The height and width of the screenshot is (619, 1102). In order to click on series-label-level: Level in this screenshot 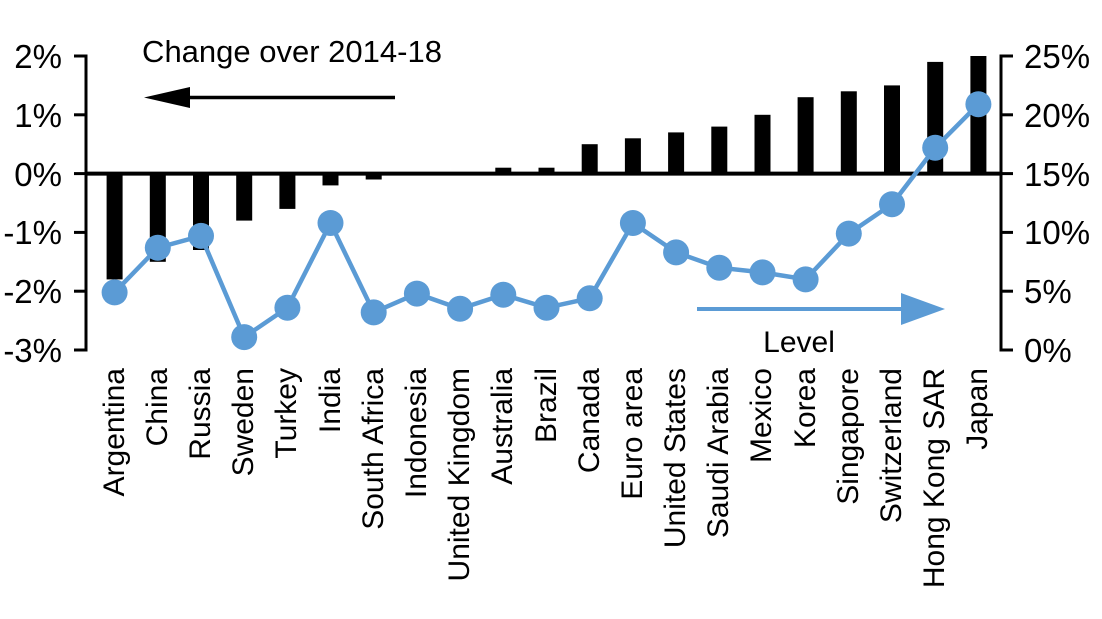, I will do `click(799, 342)`.